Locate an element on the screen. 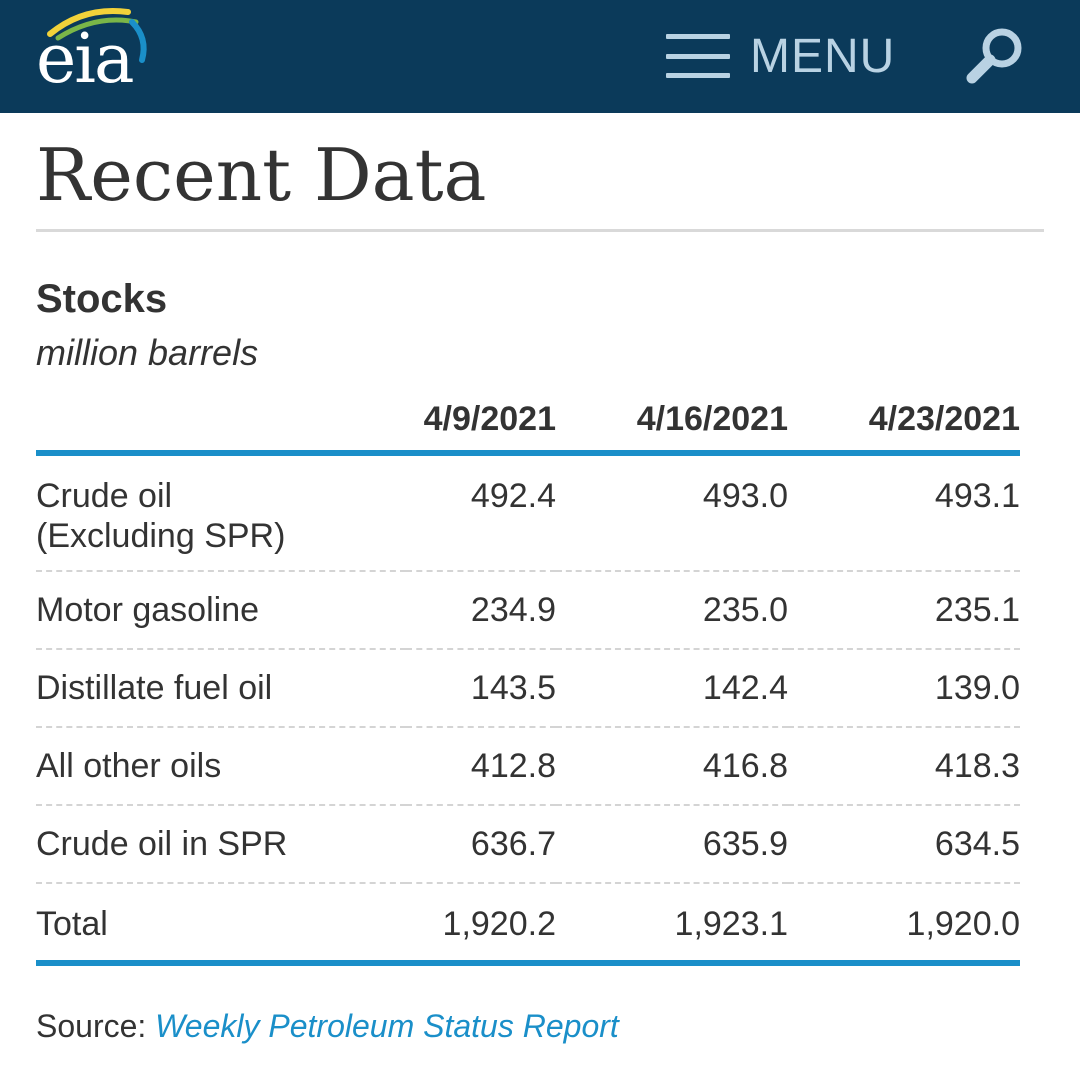 This screenshot has height=1067, width=1080. logo-text: eia is located at coordinates (85, 59).